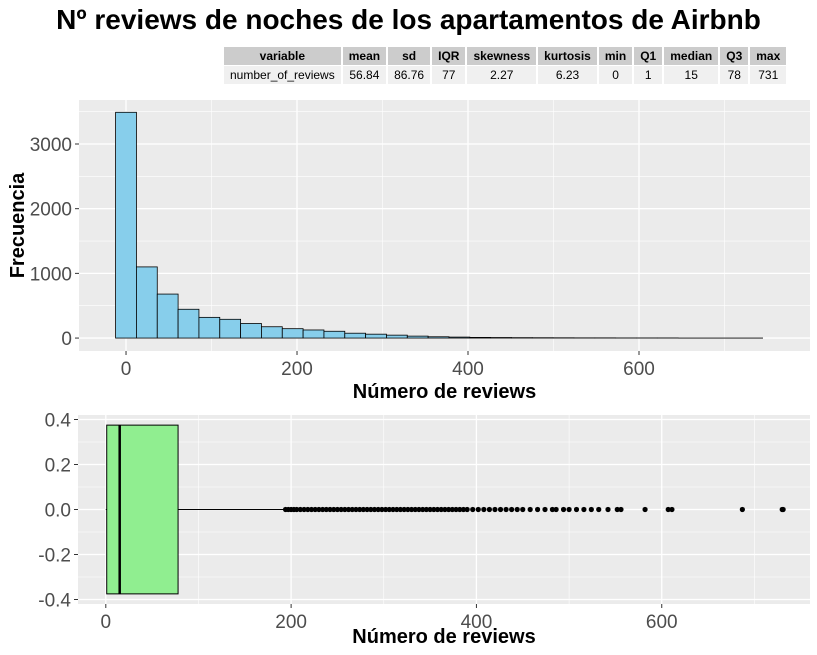 The image size is (817, 655). What do you see at coordinates (282, 56) in the screenshot?
I see `stats-header-variable: variable` at bounding box center [282, 56].